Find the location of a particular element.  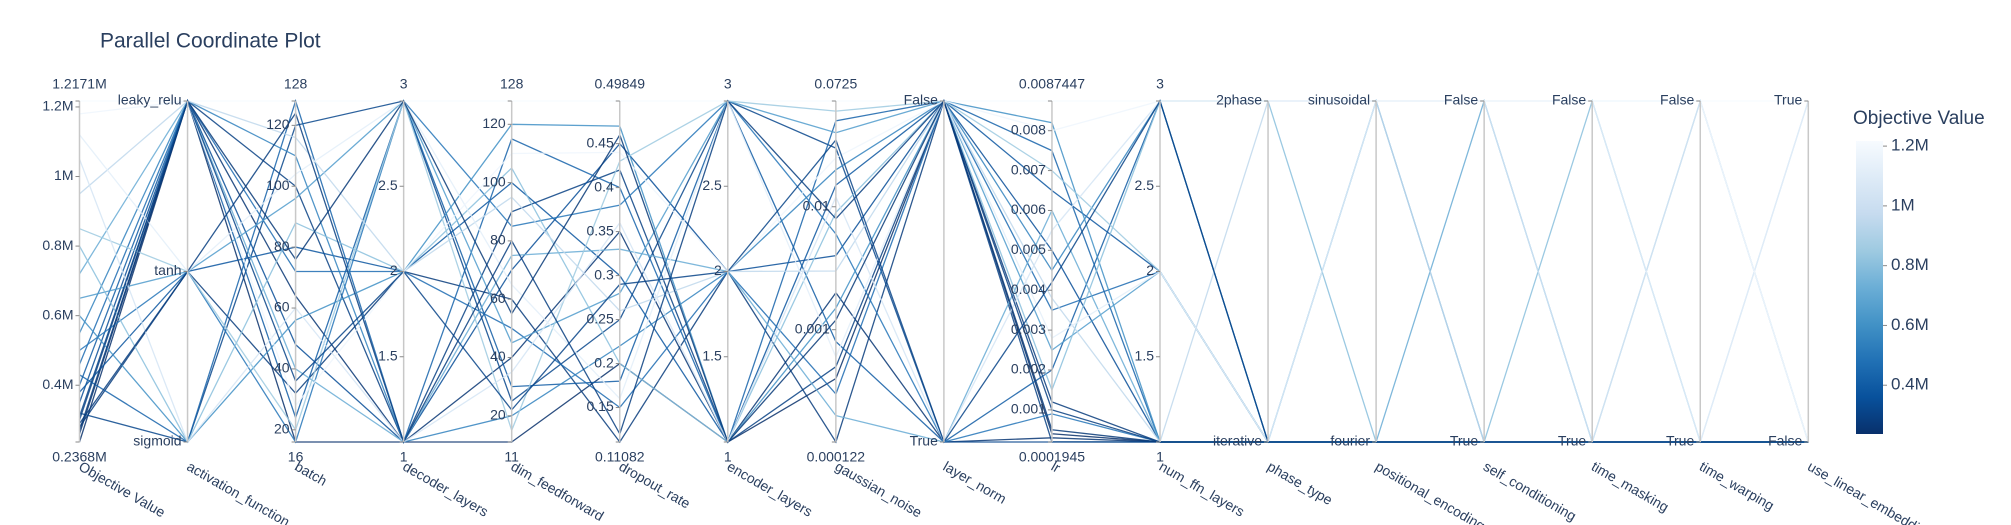

colorbar-tick-label: 0.8M is located at coordinates (1910, 264).